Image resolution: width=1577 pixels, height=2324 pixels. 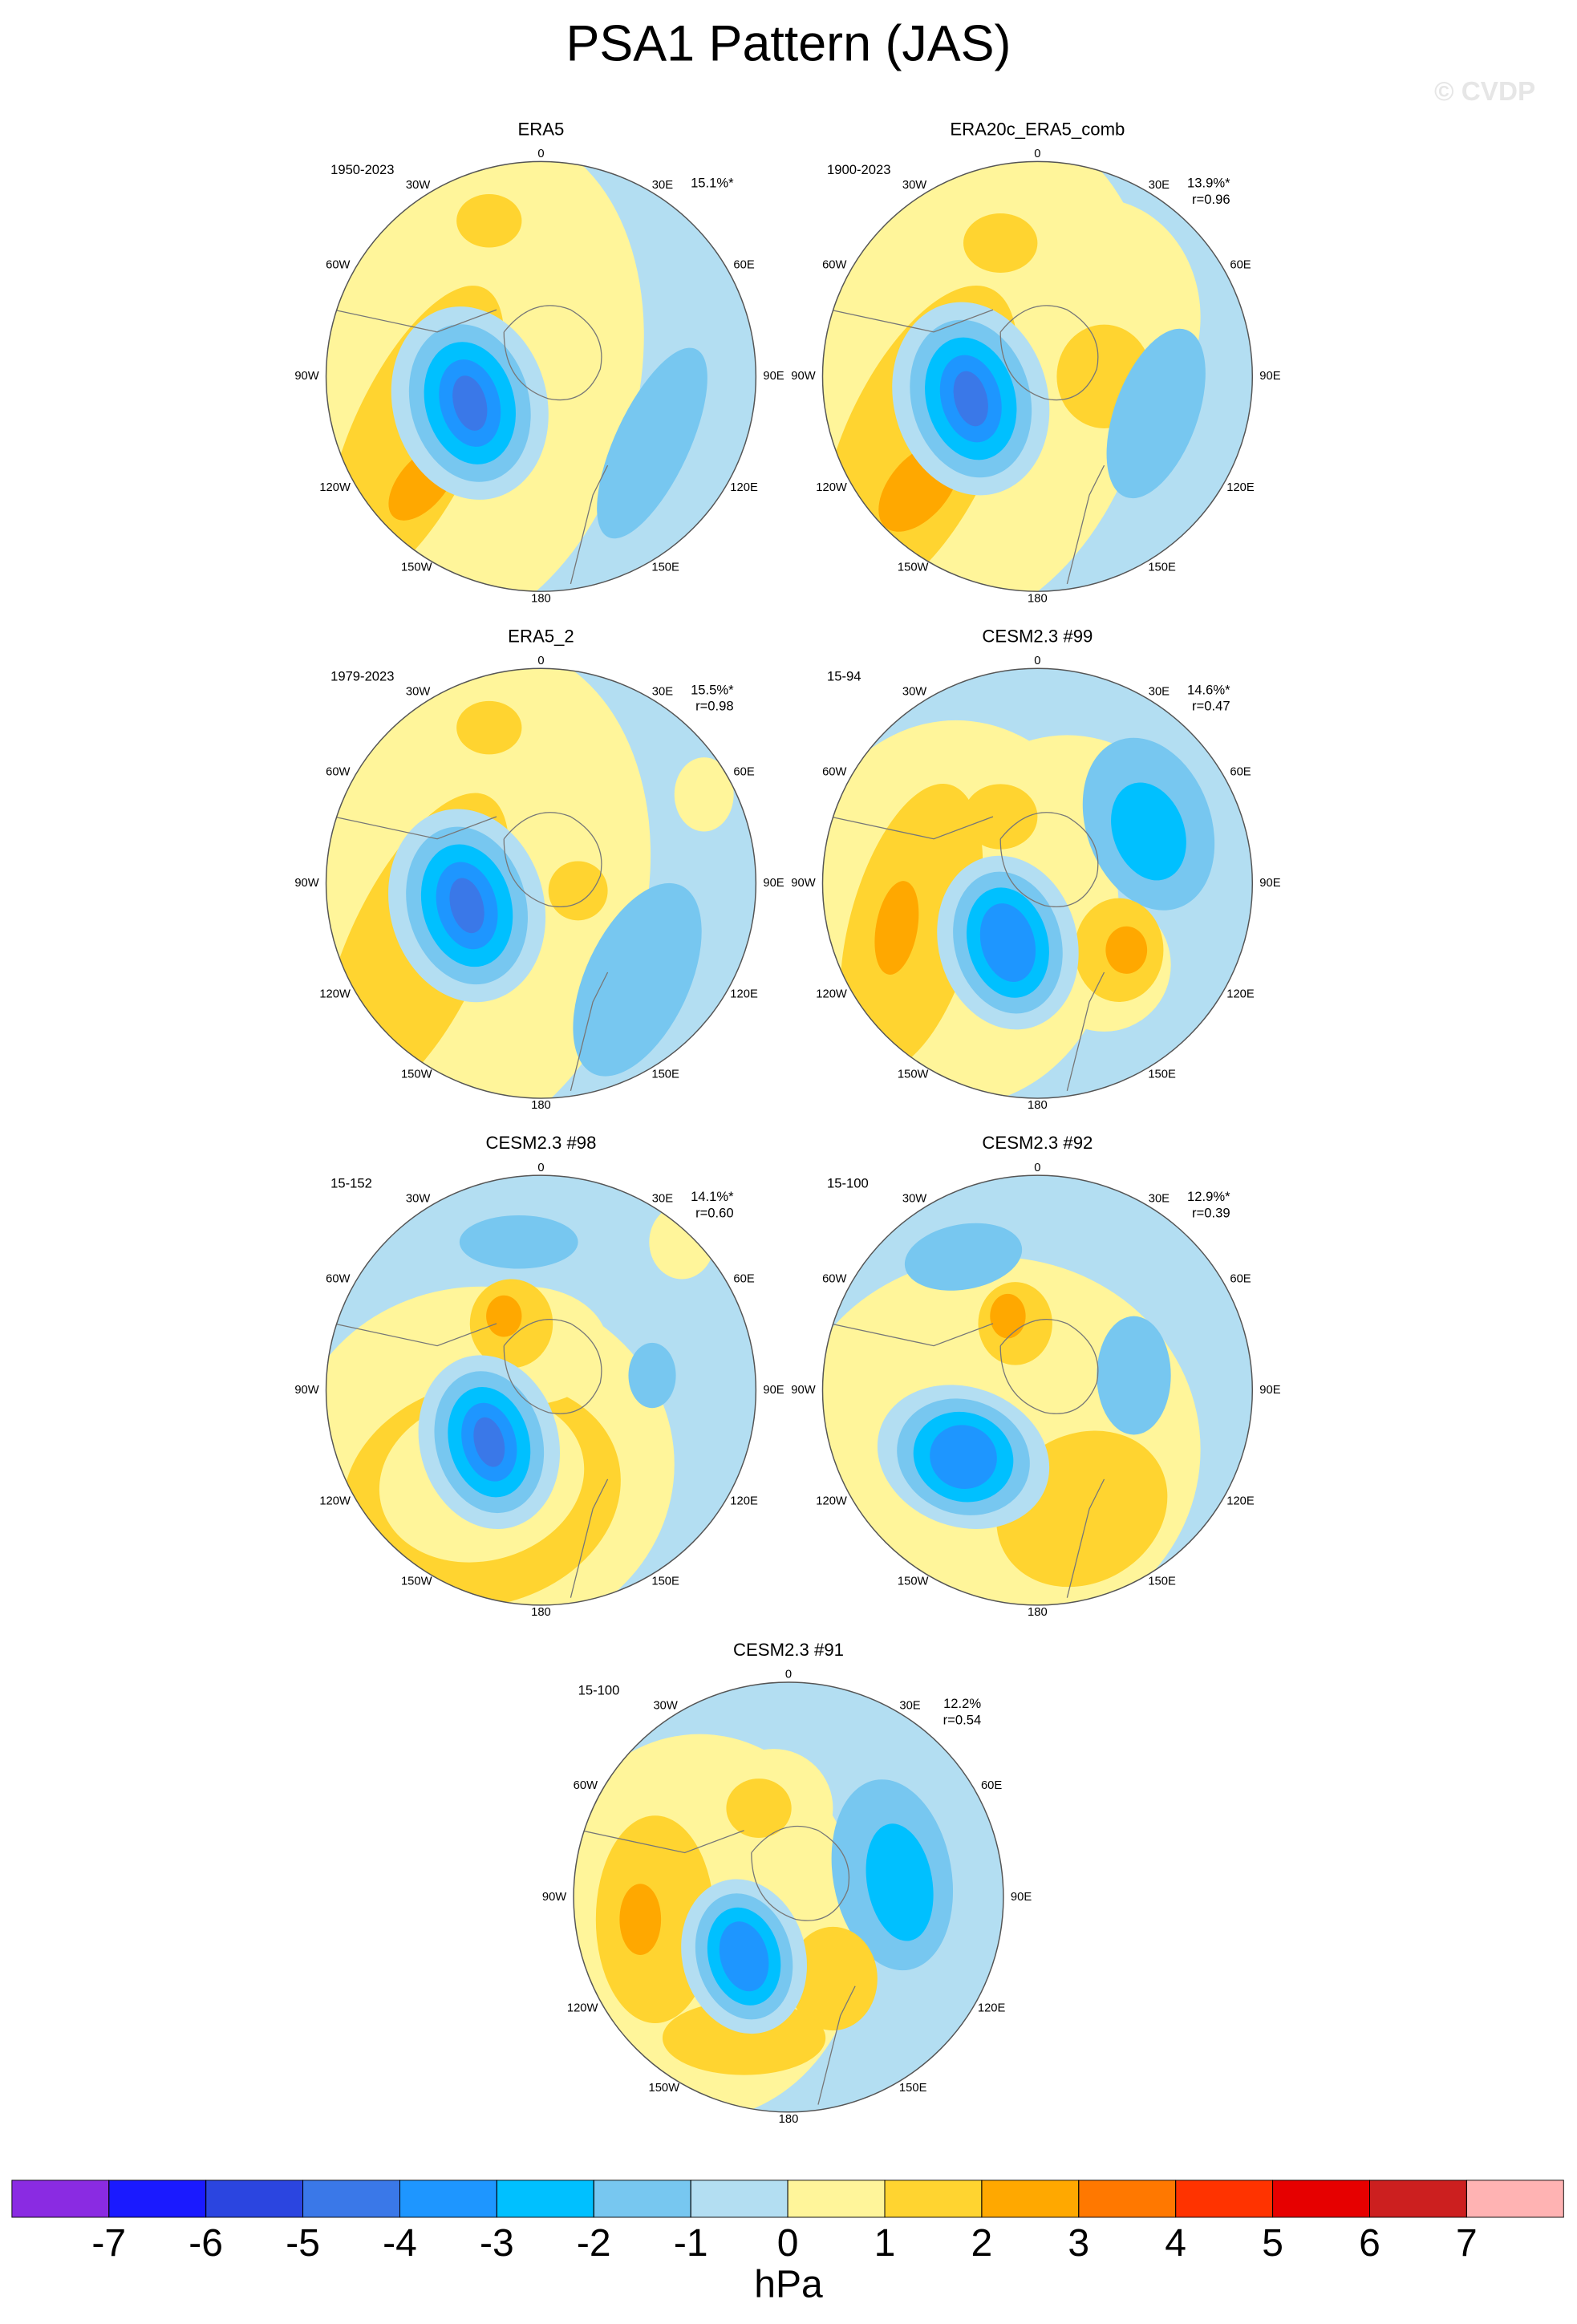 I want to click on colorbar-tick-label: -5, so click(x=303, y=2243).